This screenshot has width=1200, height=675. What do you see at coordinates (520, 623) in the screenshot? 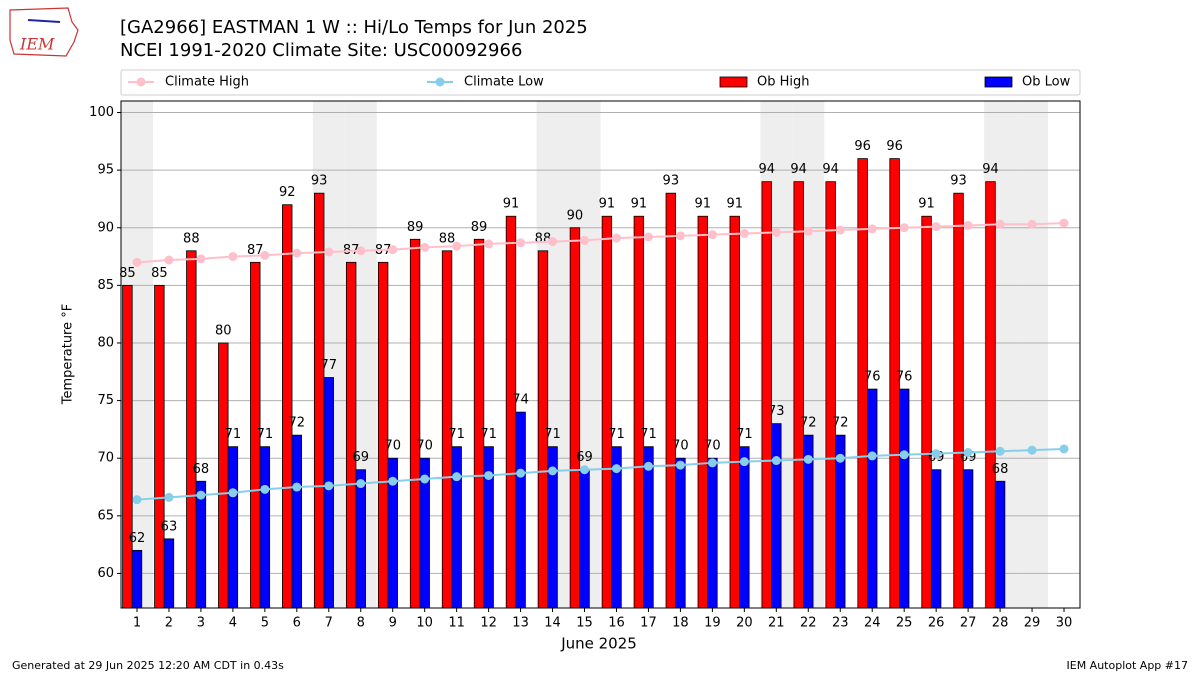
I see `x-tick-label: 13` at bounding box center [520, 623].